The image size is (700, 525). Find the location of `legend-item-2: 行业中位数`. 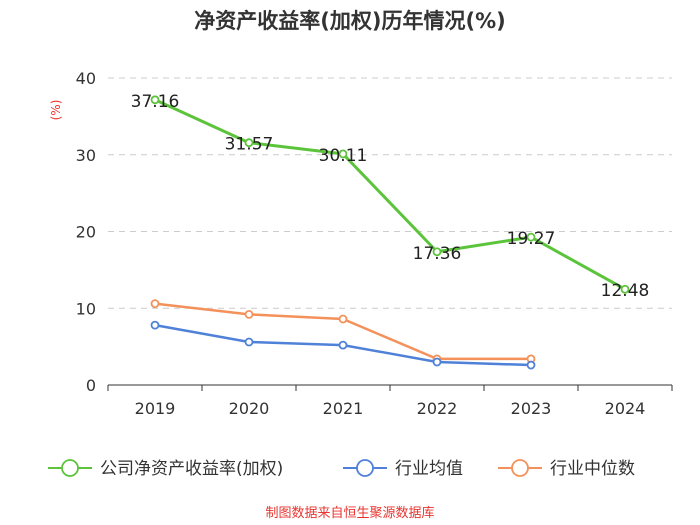

legend-item-2: 行业中位数 is located at coordinates (566, 469).